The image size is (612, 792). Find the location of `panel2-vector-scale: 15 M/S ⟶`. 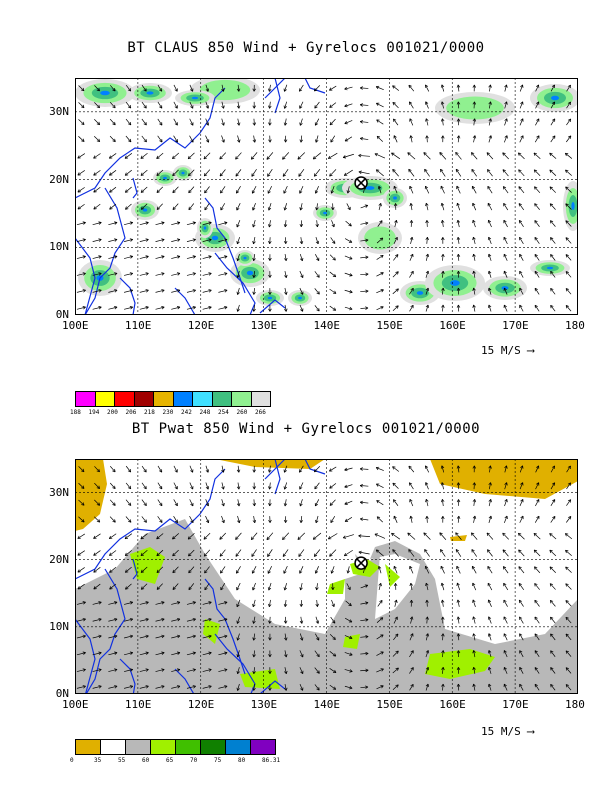

panel2-vector-scale: 15 M/S ⟶ is located at coordinates (507, 731).